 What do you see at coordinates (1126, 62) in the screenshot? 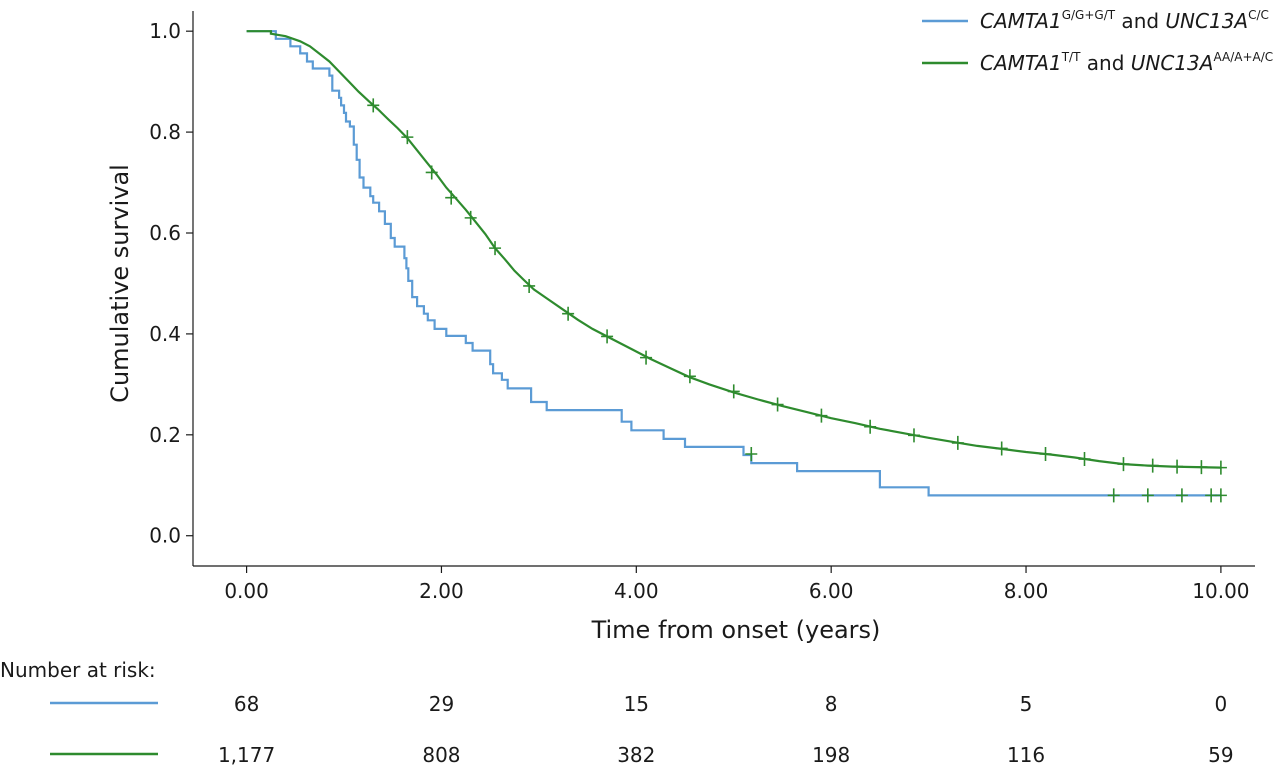
I see `legend-label: CAMTA1T/T and UNC13AAA/A+A/C` at bounding box center [1126, 62].